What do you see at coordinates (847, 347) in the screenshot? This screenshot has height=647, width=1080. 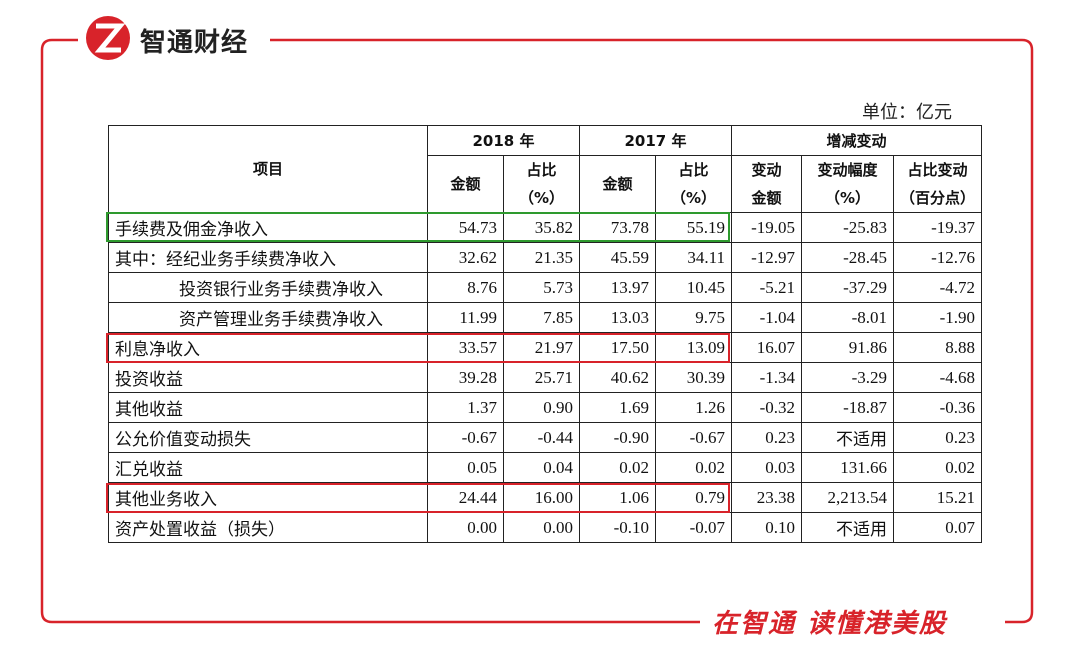 I see `cell: 91.86` at bounding box center [847, 347].